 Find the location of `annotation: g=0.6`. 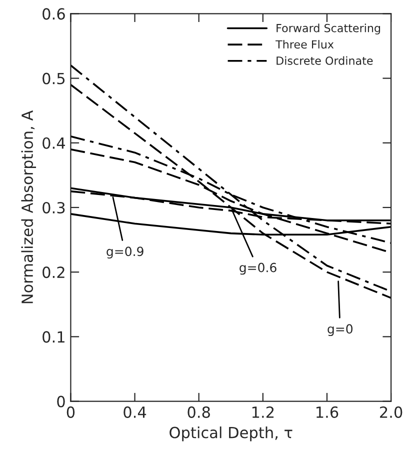

annotation: g=0.6 is located at coordinates (258, 268).